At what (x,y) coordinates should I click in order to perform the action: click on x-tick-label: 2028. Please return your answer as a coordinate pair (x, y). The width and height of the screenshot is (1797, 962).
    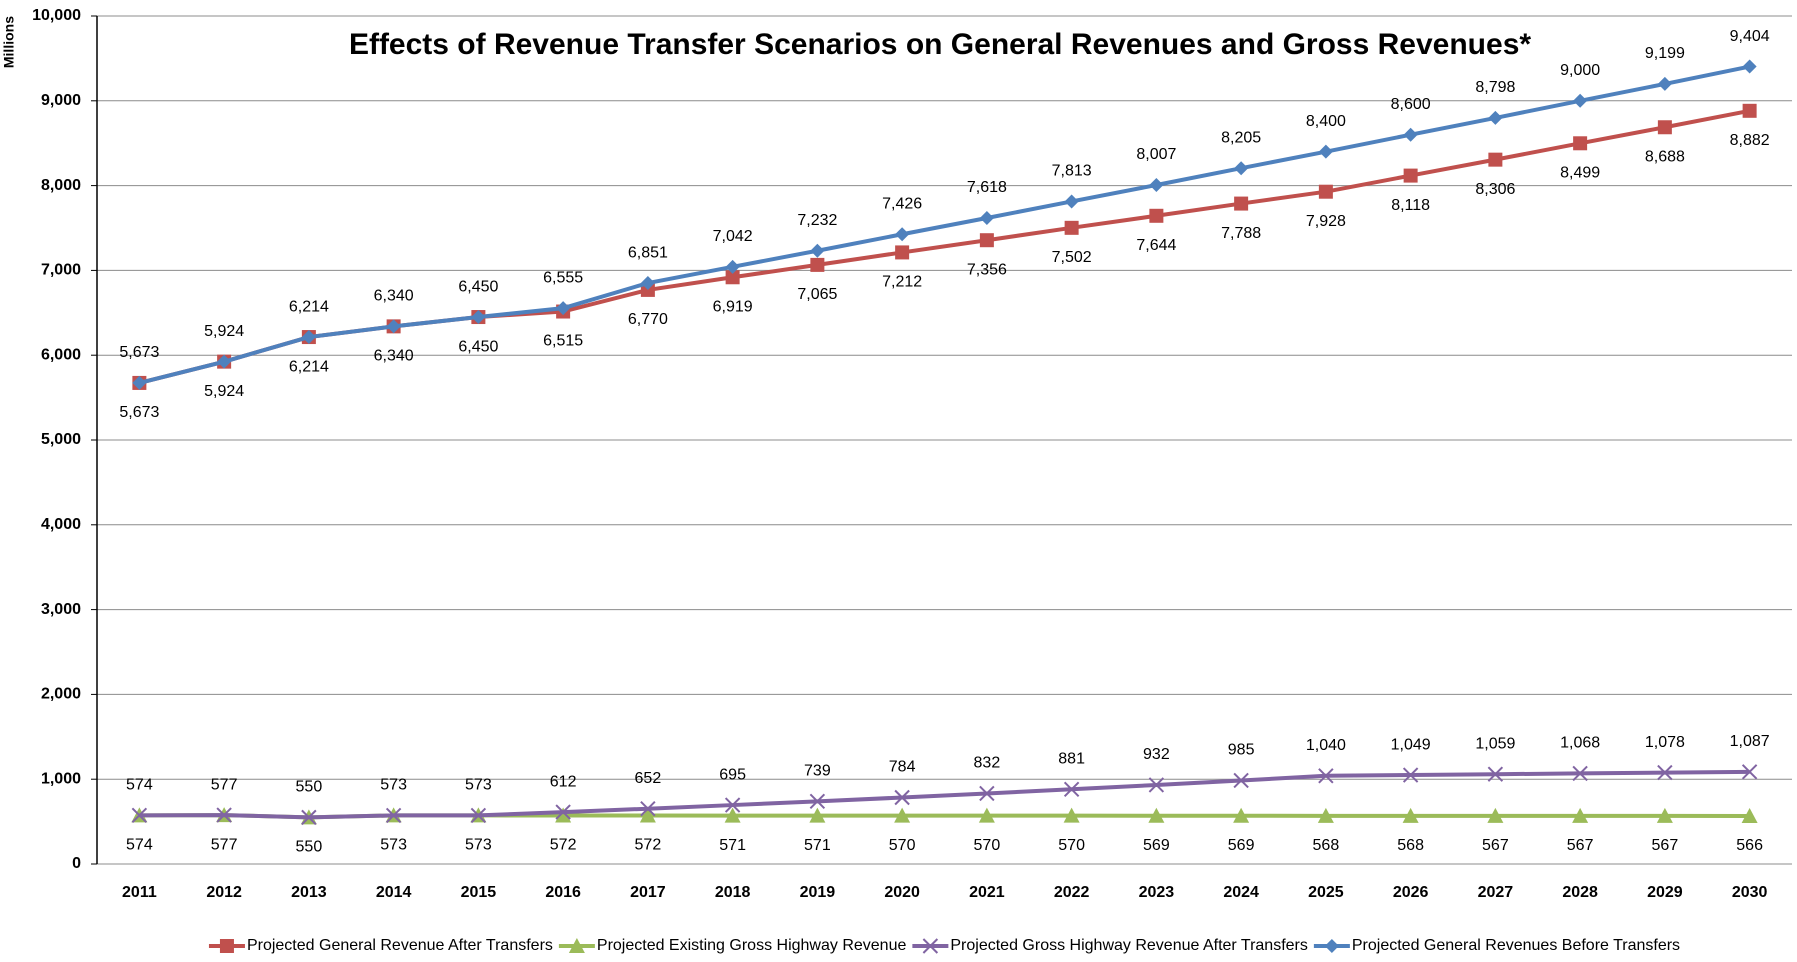
    Looking at the image, I should click on (1580, 892).